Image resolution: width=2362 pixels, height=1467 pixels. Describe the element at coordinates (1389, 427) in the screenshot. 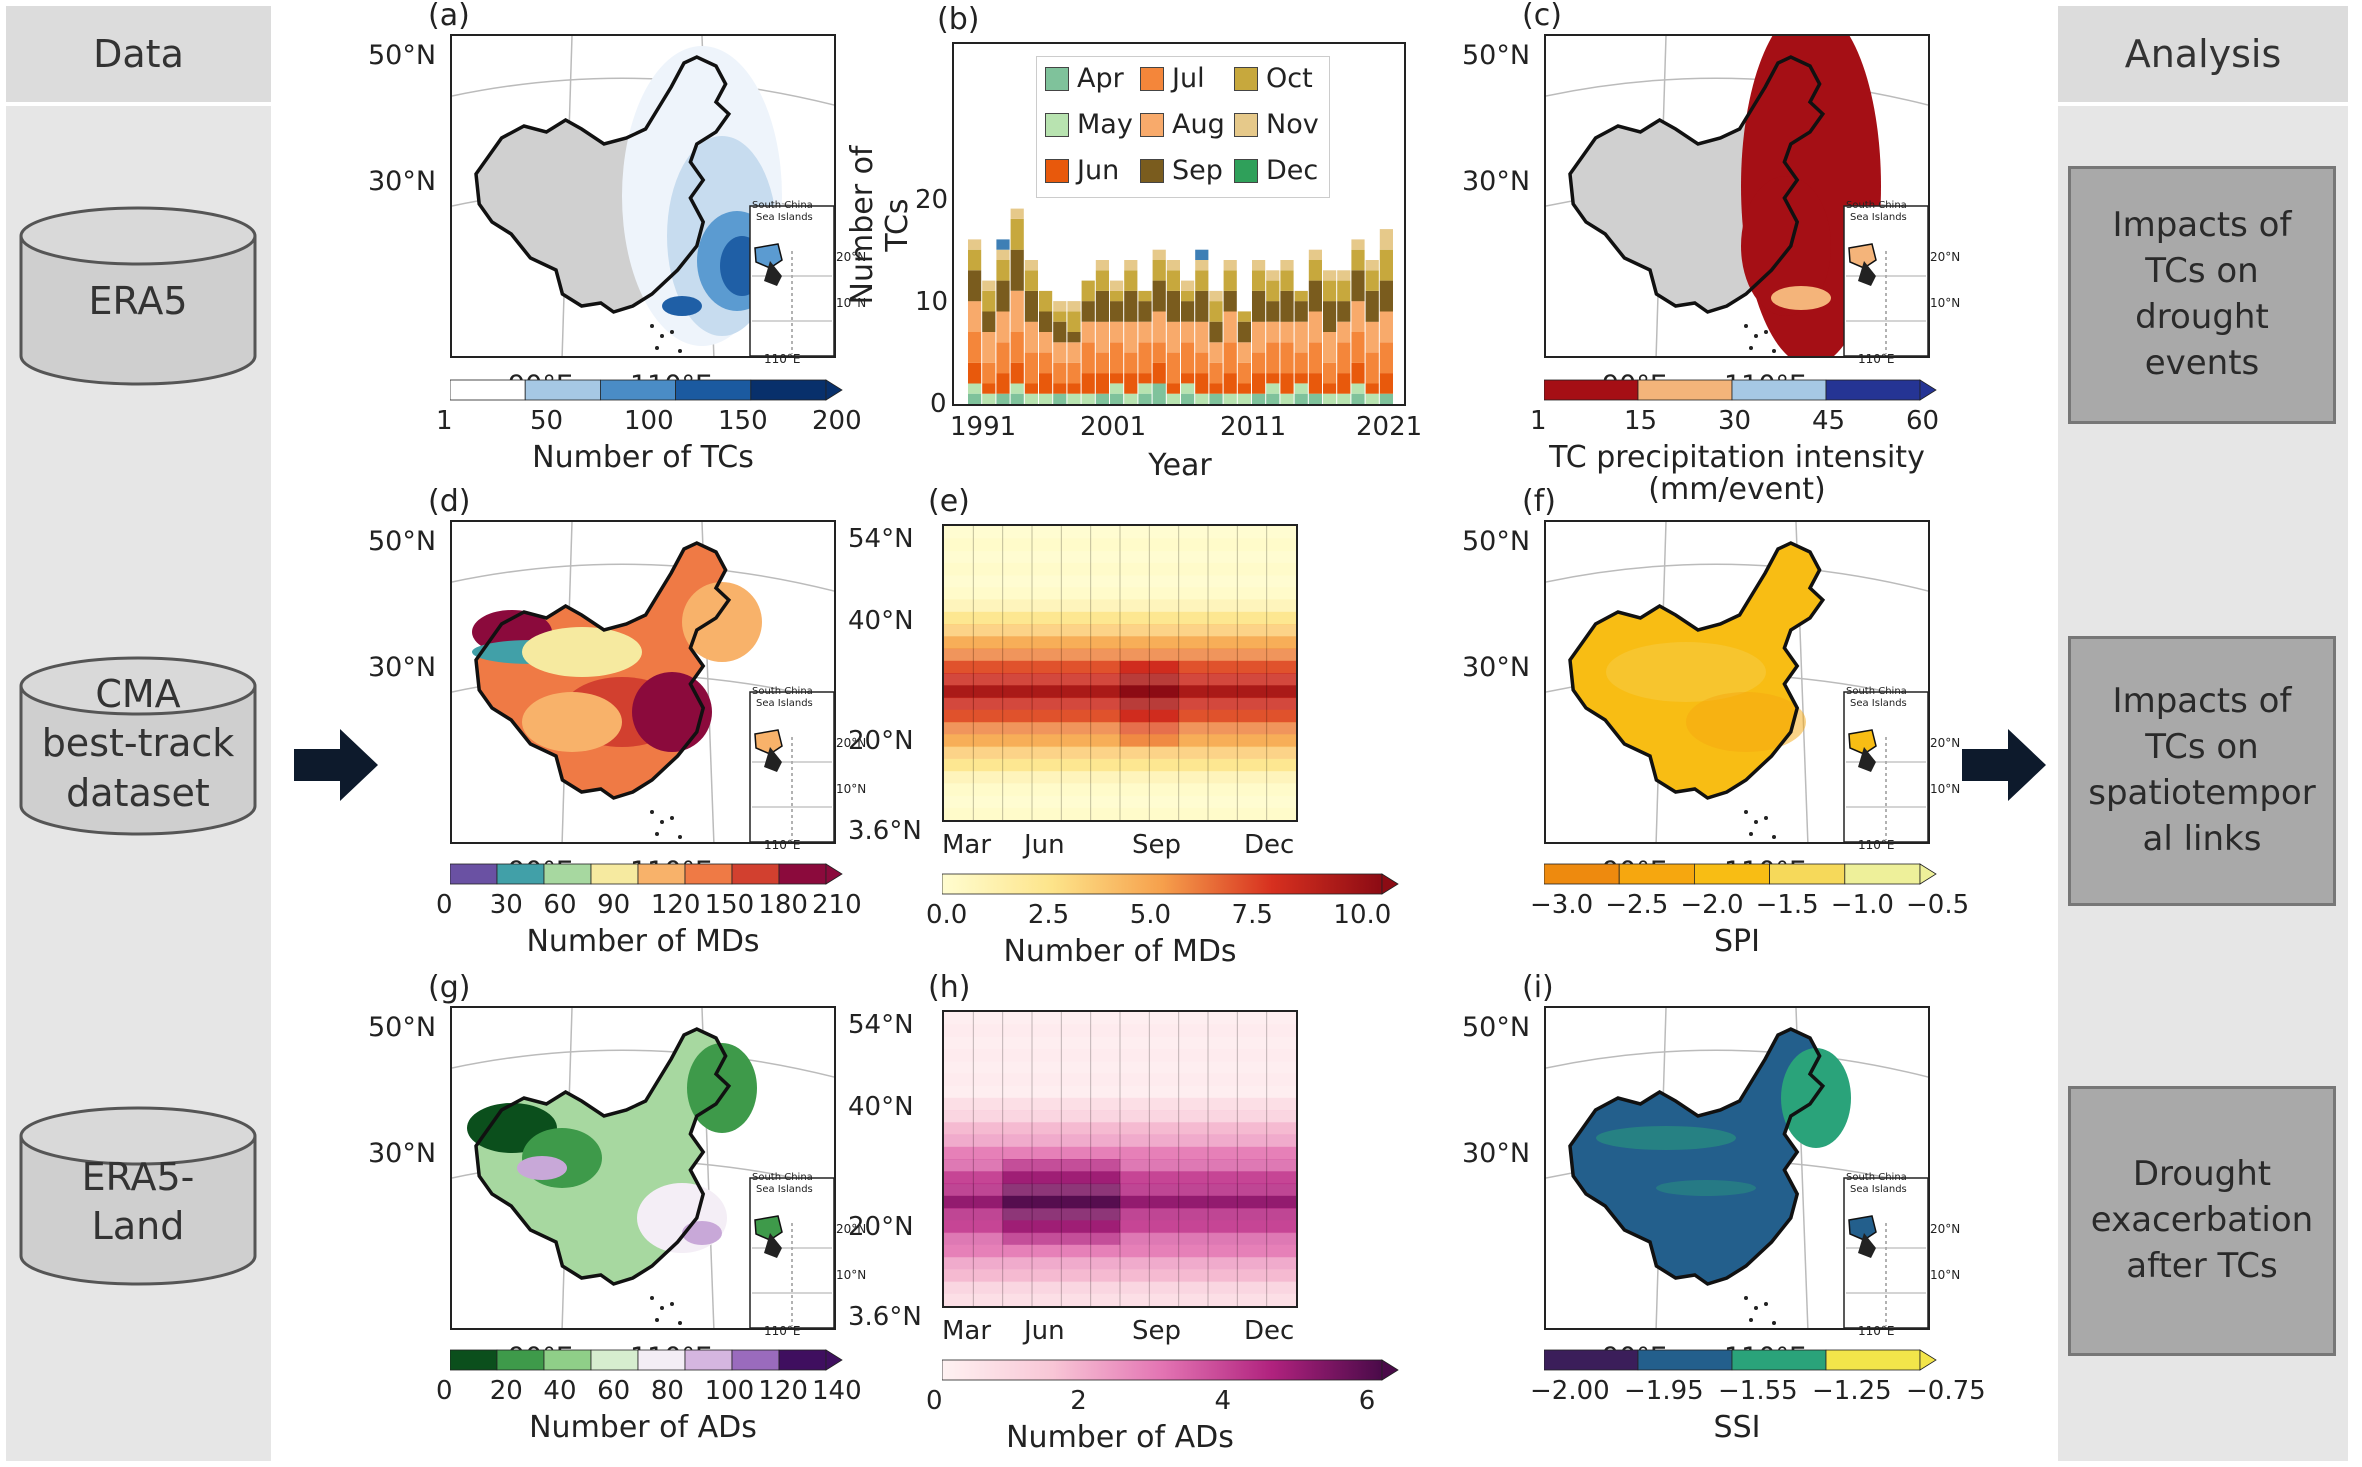

I see `panel-b-xtick: 2021` at that location.